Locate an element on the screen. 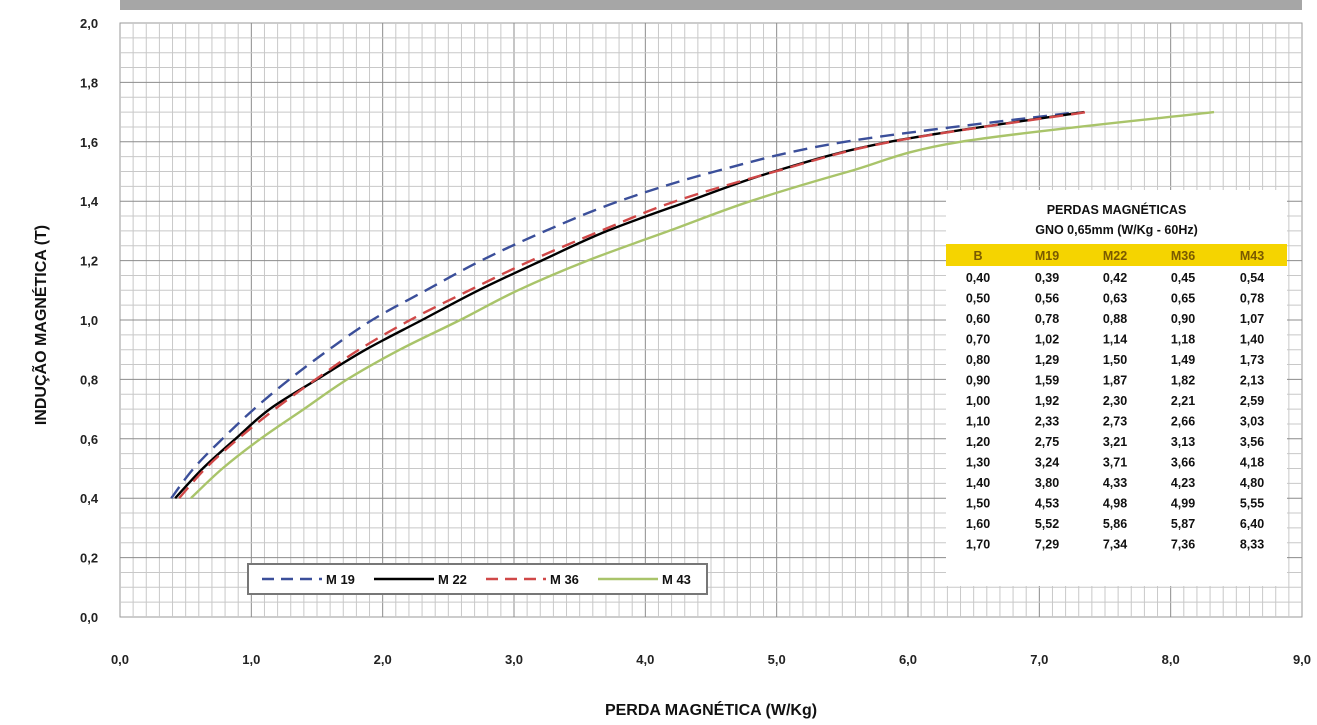 The height and width of the screenshot is (725, 1317). table-cell: 0,54 is located at coordinates (1252, 278).